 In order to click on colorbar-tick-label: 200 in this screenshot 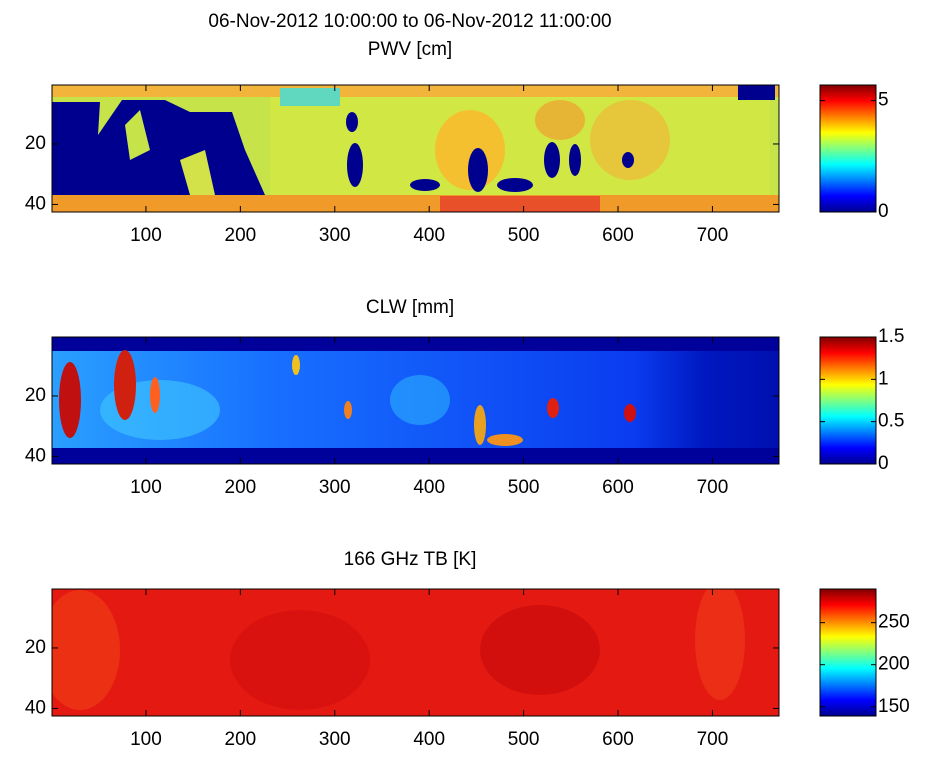, I will do `click(894, 664)`.